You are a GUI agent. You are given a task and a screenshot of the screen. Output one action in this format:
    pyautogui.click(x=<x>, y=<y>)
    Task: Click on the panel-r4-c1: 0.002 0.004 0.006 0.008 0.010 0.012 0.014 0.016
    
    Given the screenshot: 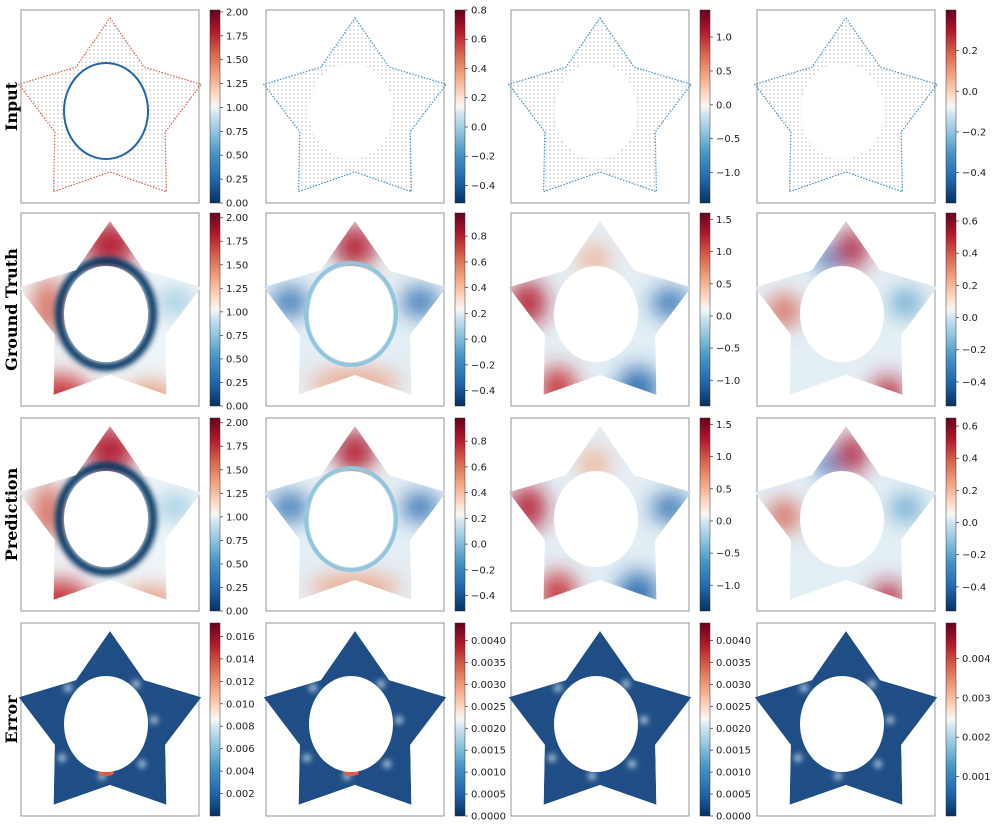 What is the action you would take?
    pyautogui.click(x=136, y=719)
    